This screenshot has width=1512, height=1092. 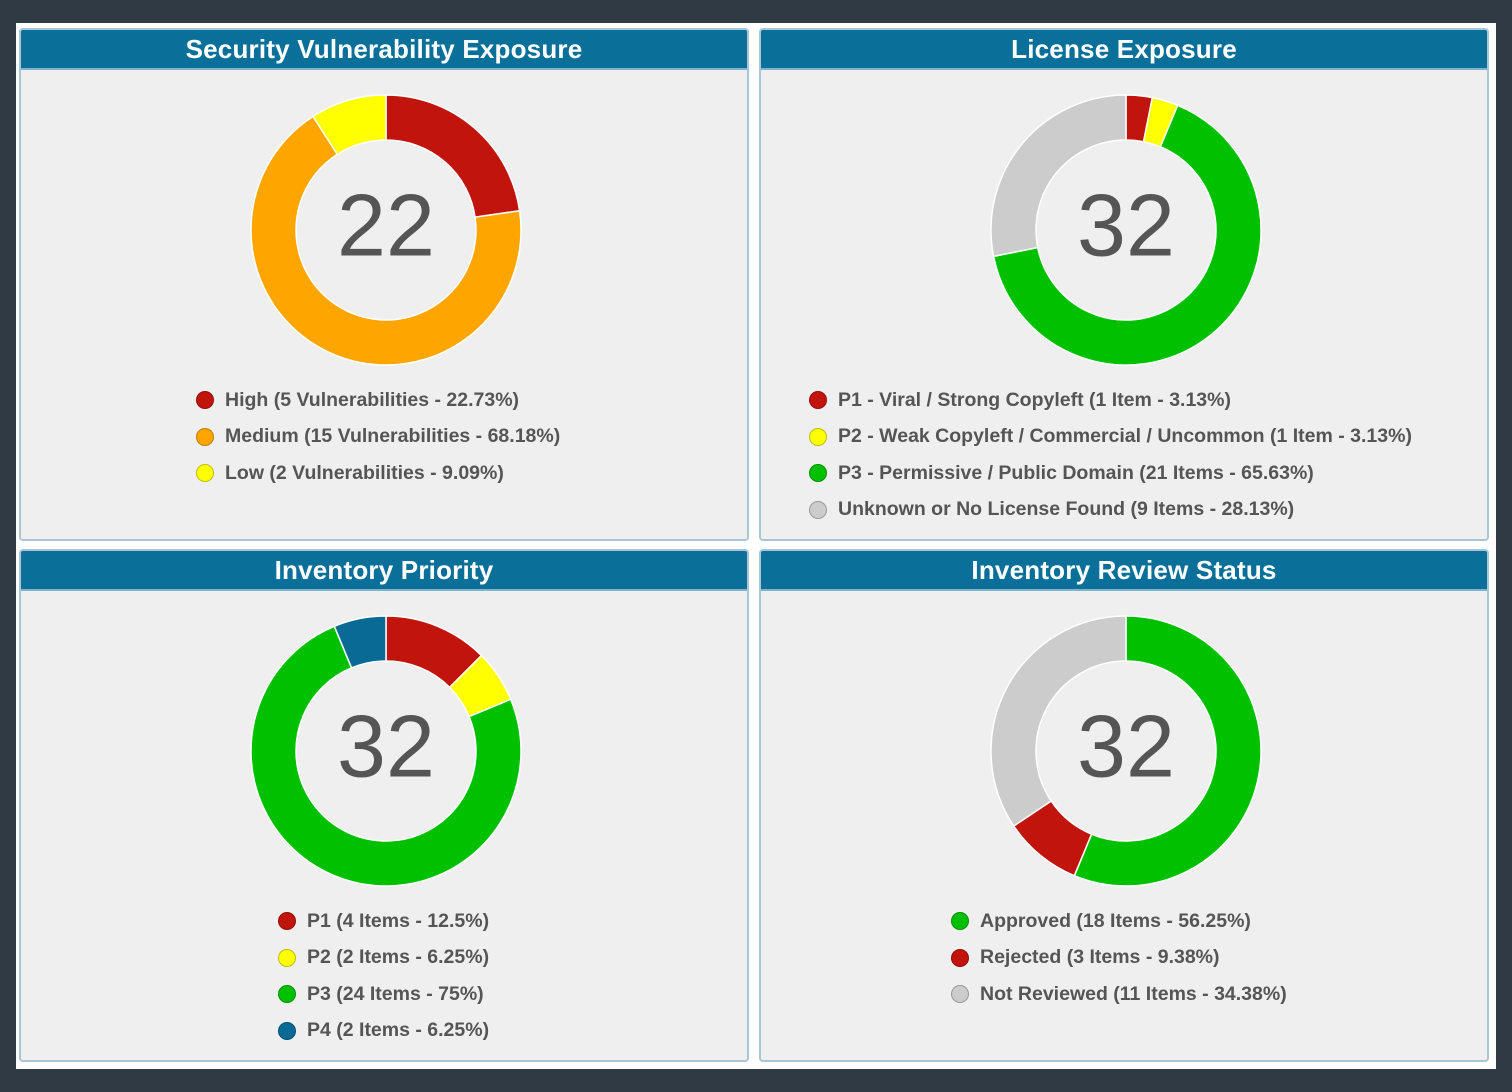 I want to click on legend-label: P1 (4 Items - 12.5%), so click(x=398, y=920).